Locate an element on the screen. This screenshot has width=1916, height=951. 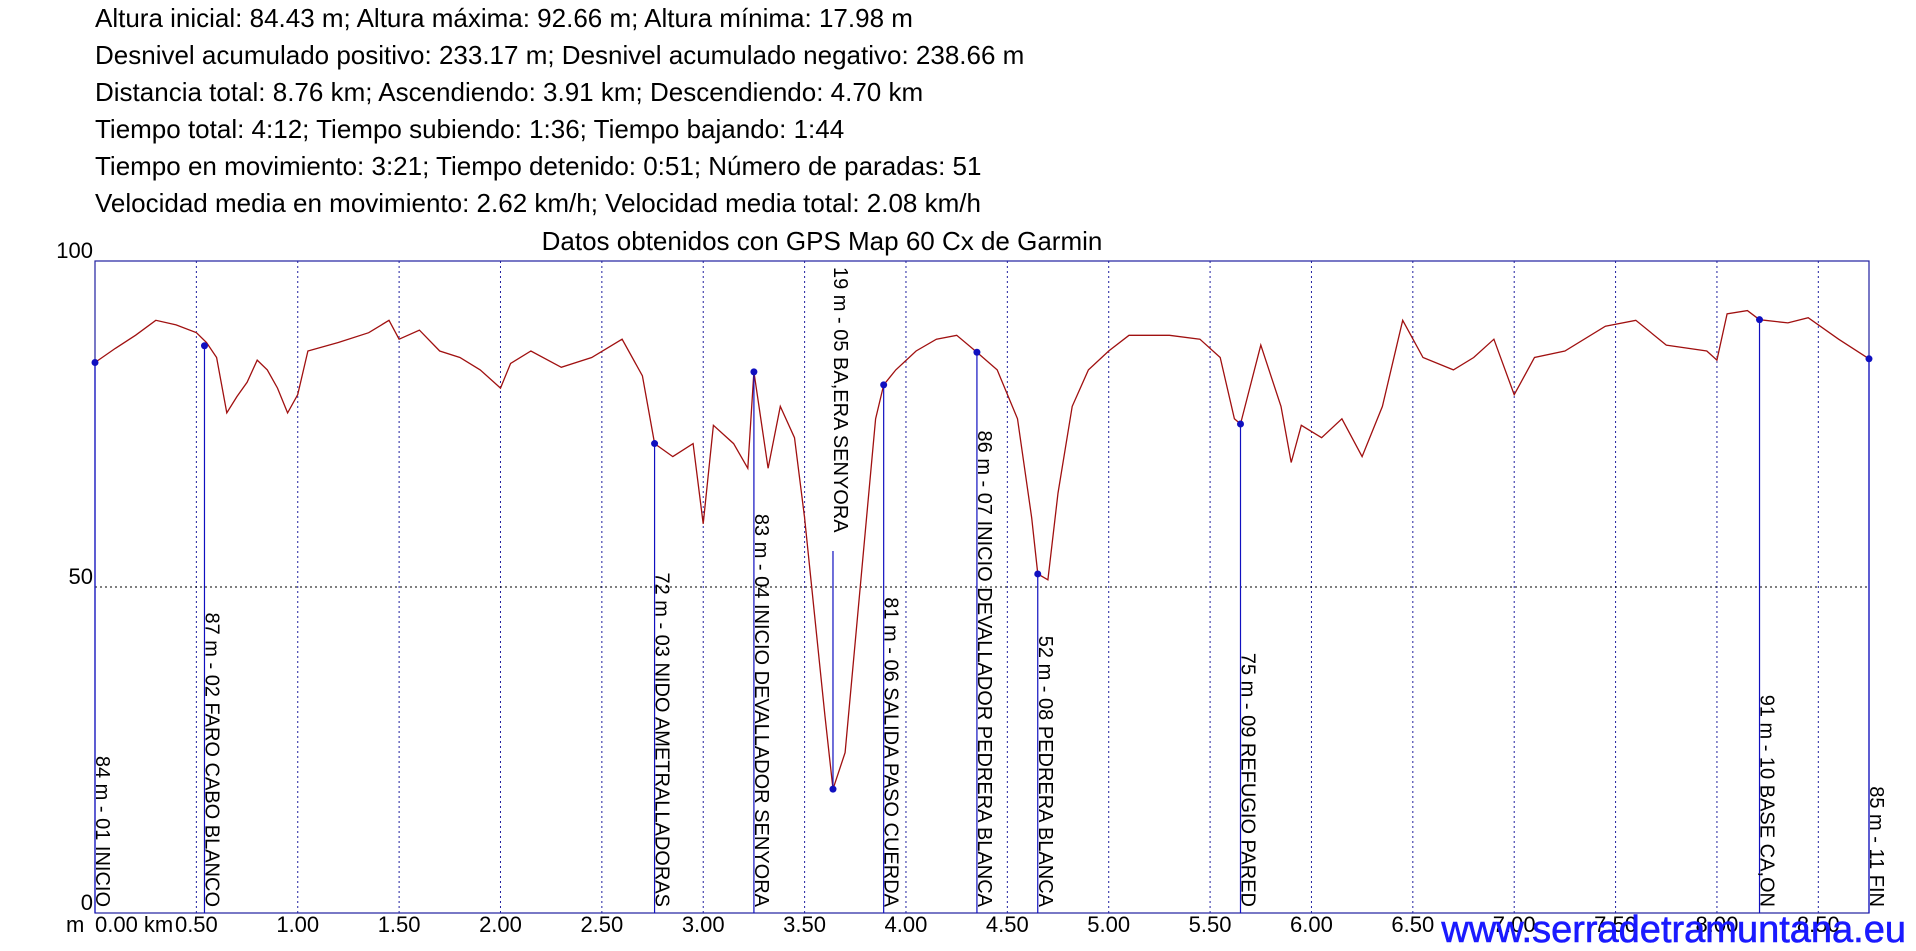
waypoint-label: 85 m - 11 FIN is located at coordinates (1876, 846).